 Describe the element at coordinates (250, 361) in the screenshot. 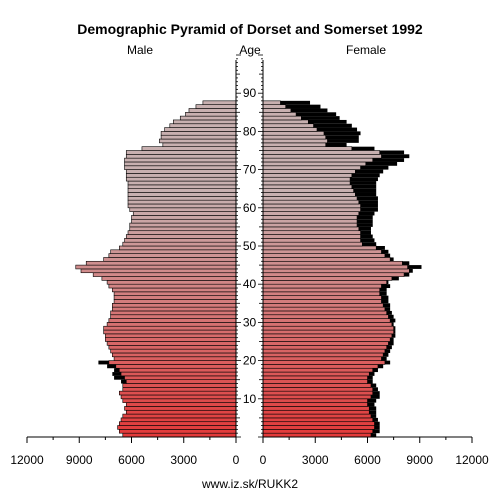

I see `age-tick-label-20: 20` at that location.